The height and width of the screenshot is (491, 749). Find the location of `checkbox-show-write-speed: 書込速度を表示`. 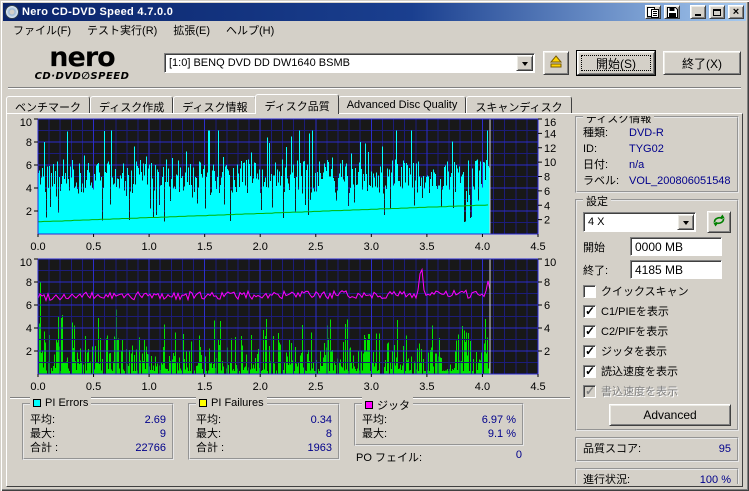

checkbox-show-write-speed: 書込速度を表示 is located at coordinates (657, 391).